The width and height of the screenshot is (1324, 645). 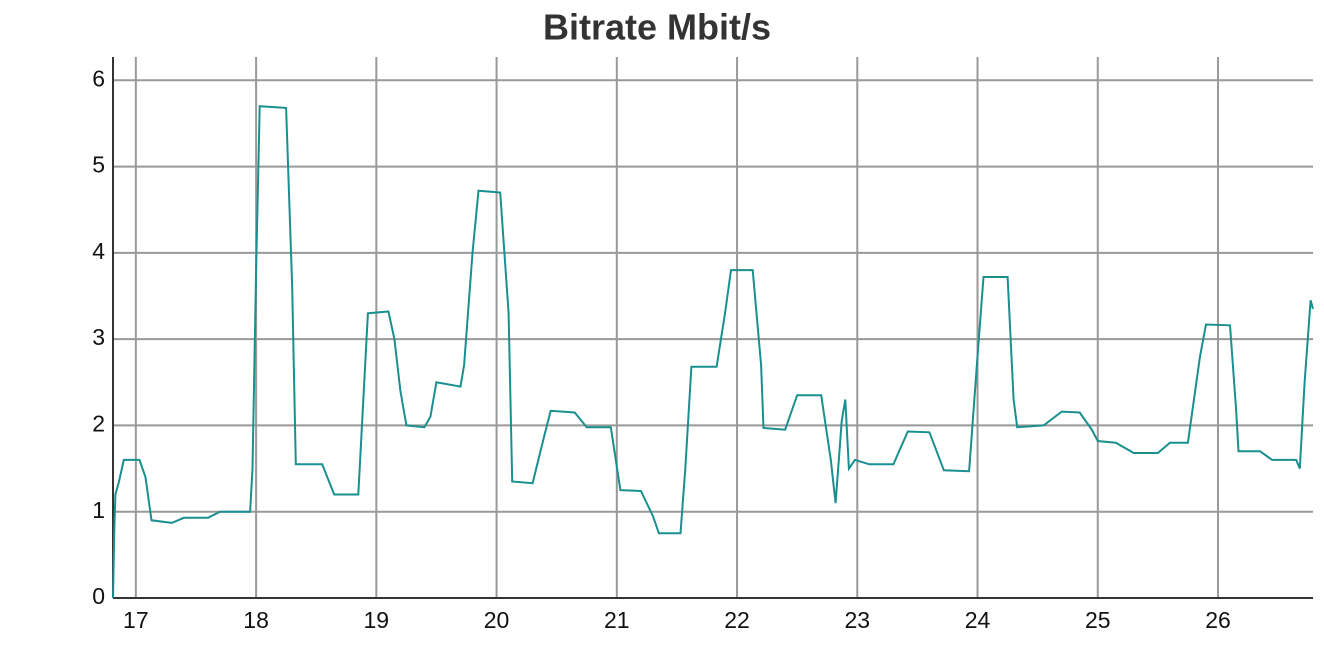 I want to click on x-tick-label: 21, so click(x=617, y=620).